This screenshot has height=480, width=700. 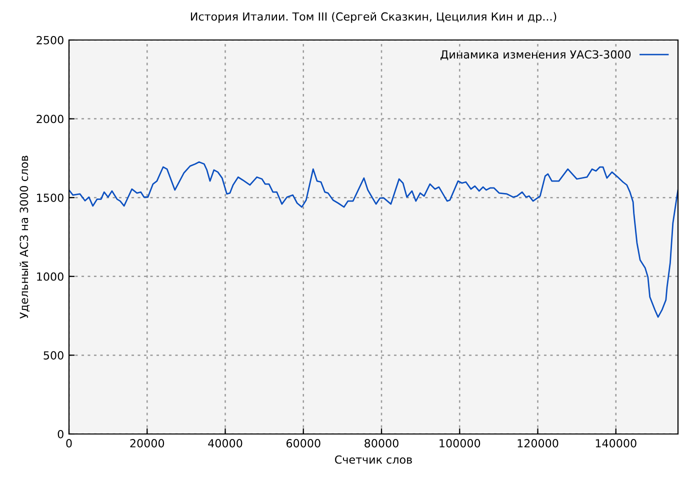 I want to click on x-tick-label: 0, so click(x=69, y=443).